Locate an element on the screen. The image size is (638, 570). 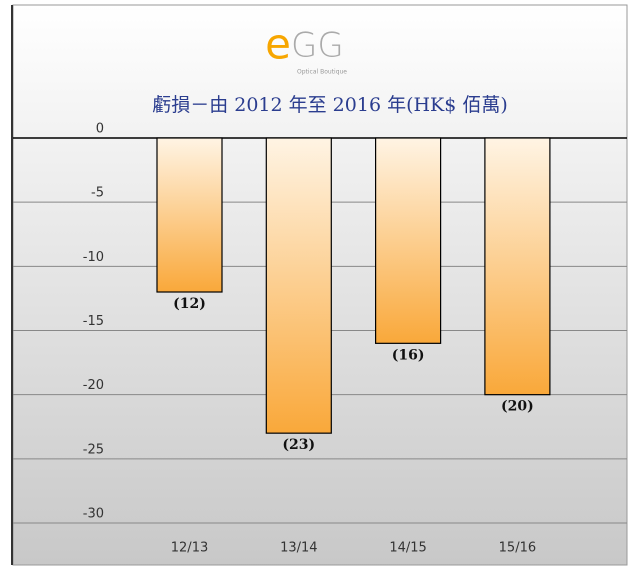
y-tick-label: -20 is located at coordinates (93, 385).